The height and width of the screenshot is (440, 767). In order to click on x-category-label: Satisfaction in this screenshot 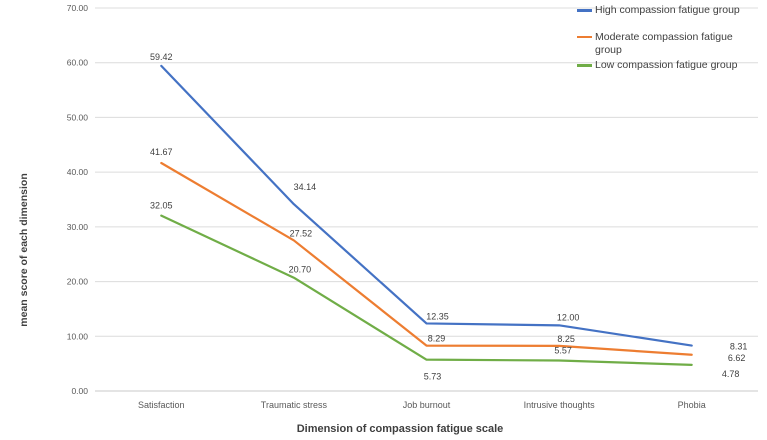, I will do `click(161, 405)`.